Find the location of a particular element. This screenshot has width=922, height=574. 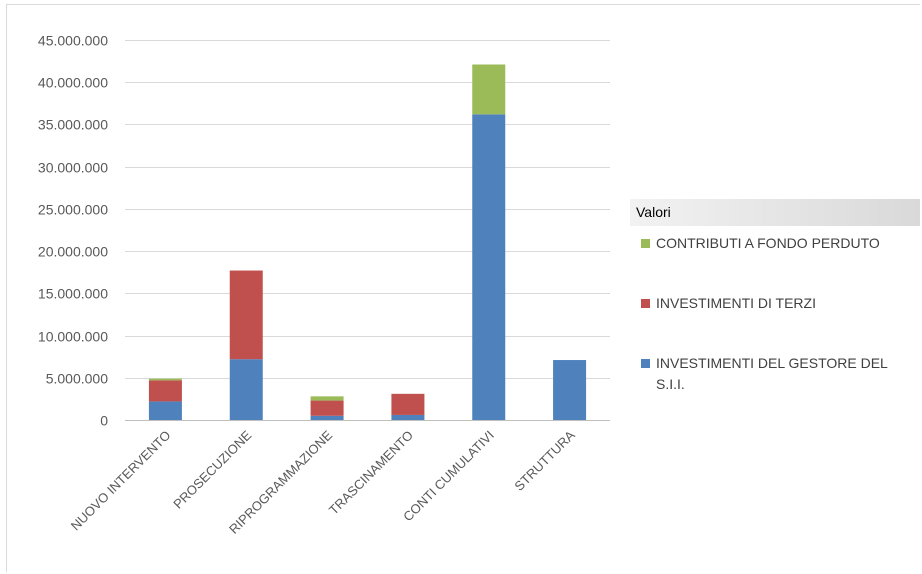

x-tick-label: STRUTTURA is located at coordinates (544, 460).